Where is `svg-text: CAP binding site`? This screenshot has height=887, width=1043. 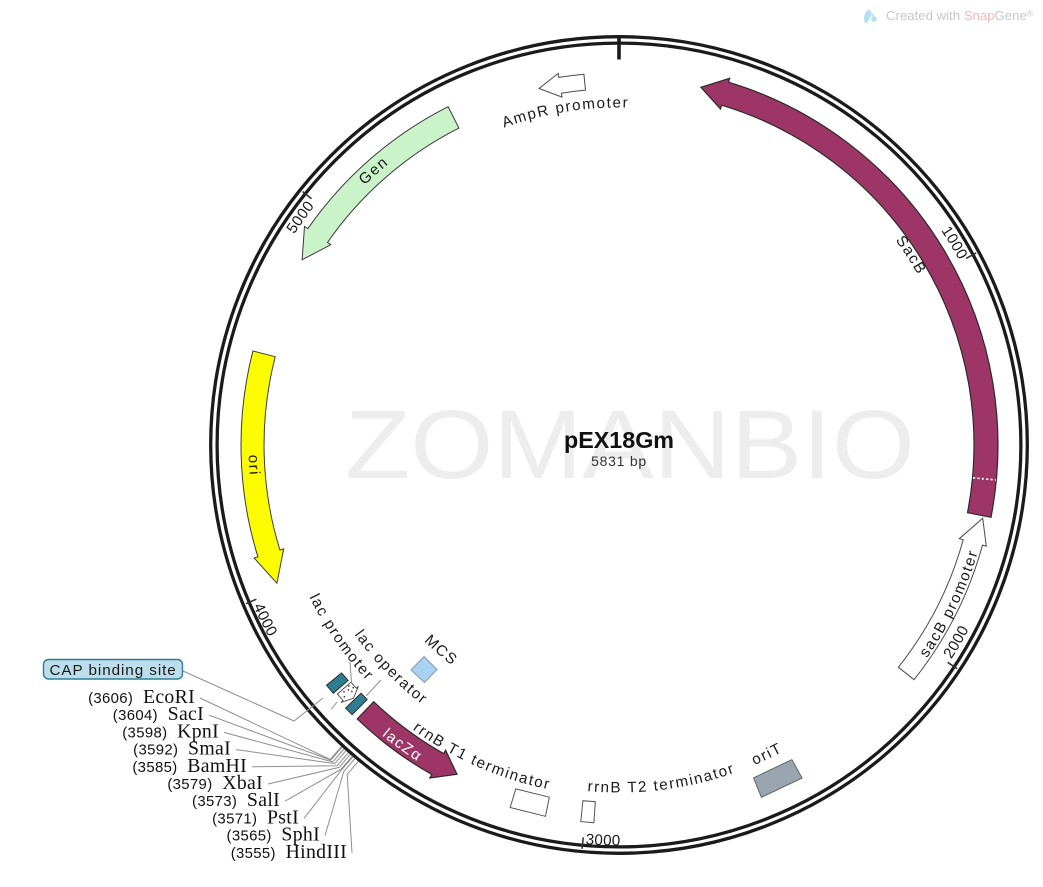 svg-text: CAP binding site is located at coordinates (113, 670).